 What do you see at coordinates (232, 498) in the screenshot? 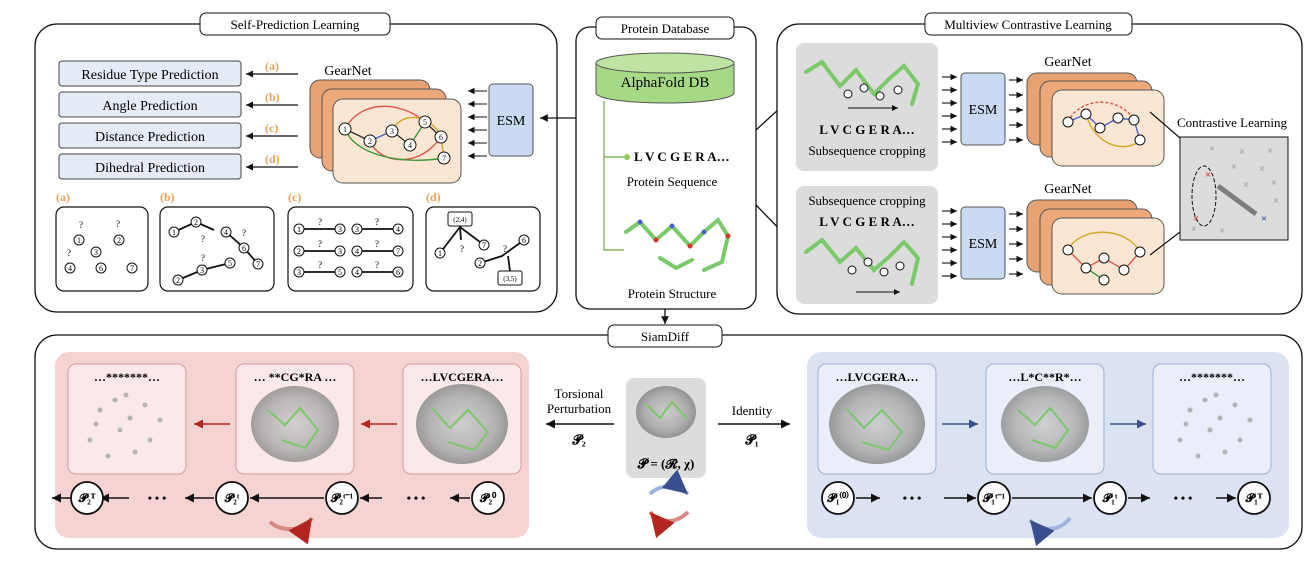
I see `left-state-t: 𝓟₂ᵗ` at bounding box center [232, 498].